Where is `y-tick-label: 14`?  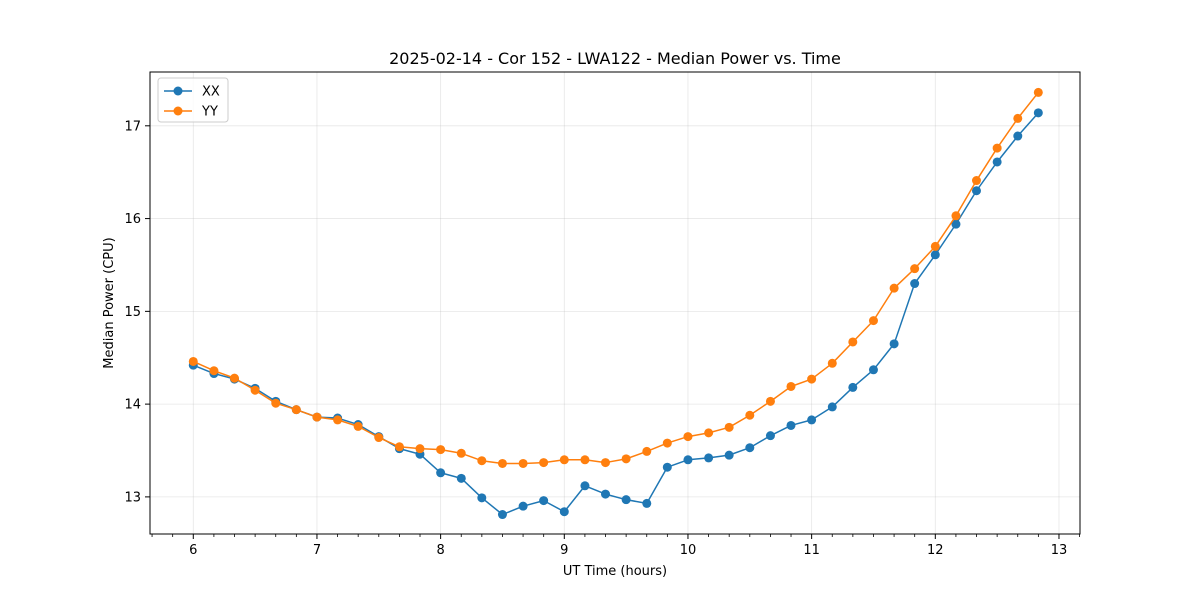
y-tick-label: 14 is located at coordinates (132, 405).